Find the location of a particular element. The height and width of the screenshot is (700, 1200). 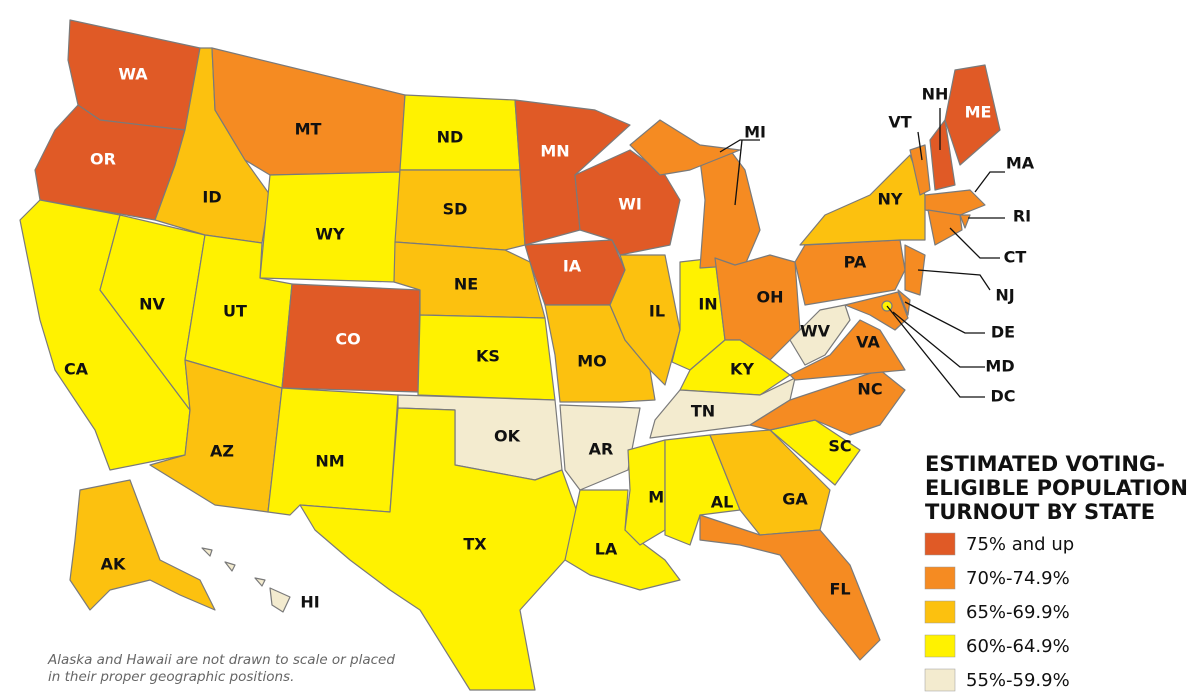

state-label: ME is located at coordinates (978, 112).